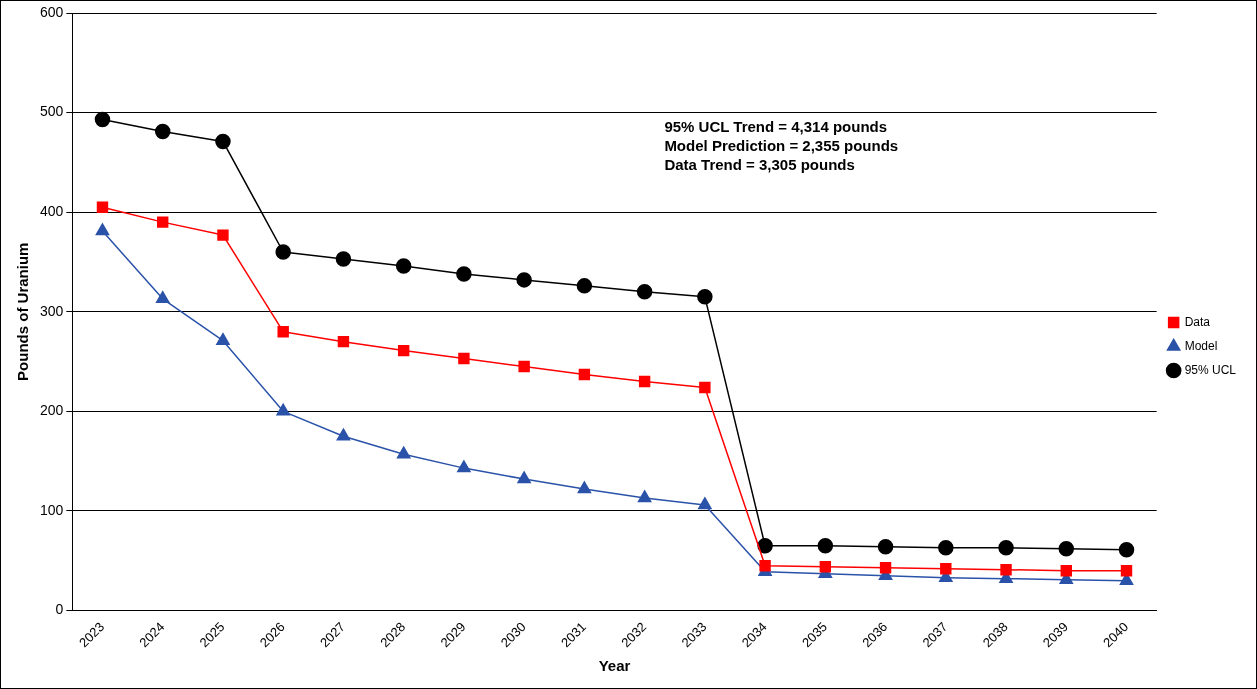 This screenshot has height=689, width=1257. Describe the element at coordinates (1210, 369) in the screenshot. I see `legend-label: 95% UCL` at that location.